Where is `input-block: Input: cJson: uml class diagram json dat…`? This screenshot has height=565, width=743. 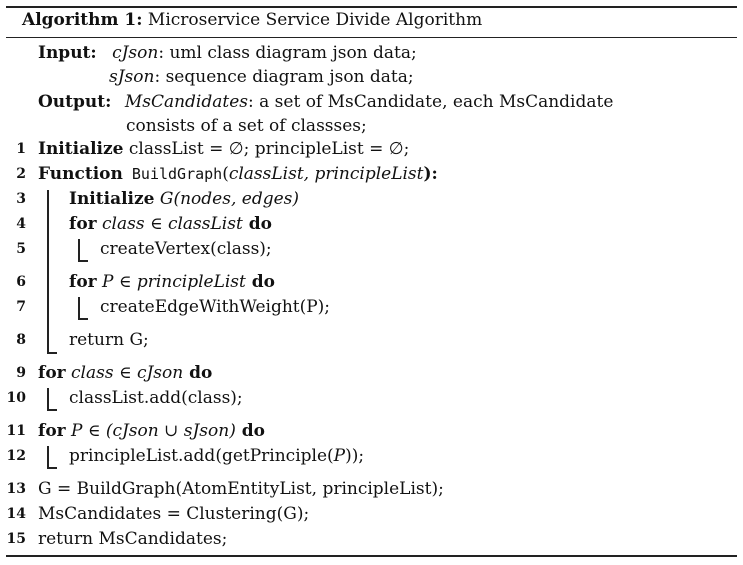 input-block: Input: cJson: uml class diagram json dat… is located at coordinates (227, 65).